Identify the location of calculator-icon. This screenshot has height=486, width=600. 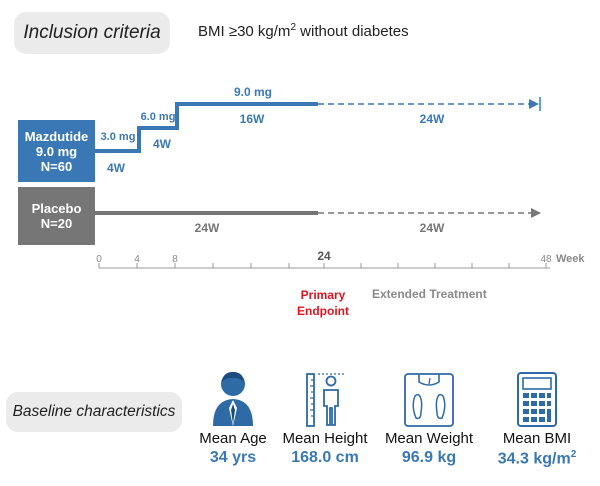
(537, 399).